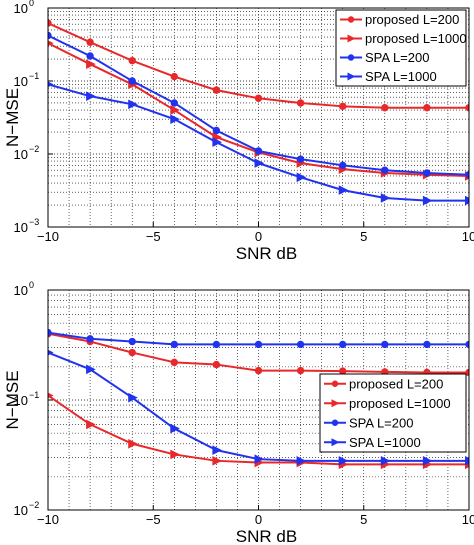 The image size is (474, 545). I want to click on x-tick-label: −10, so click(48, 236).